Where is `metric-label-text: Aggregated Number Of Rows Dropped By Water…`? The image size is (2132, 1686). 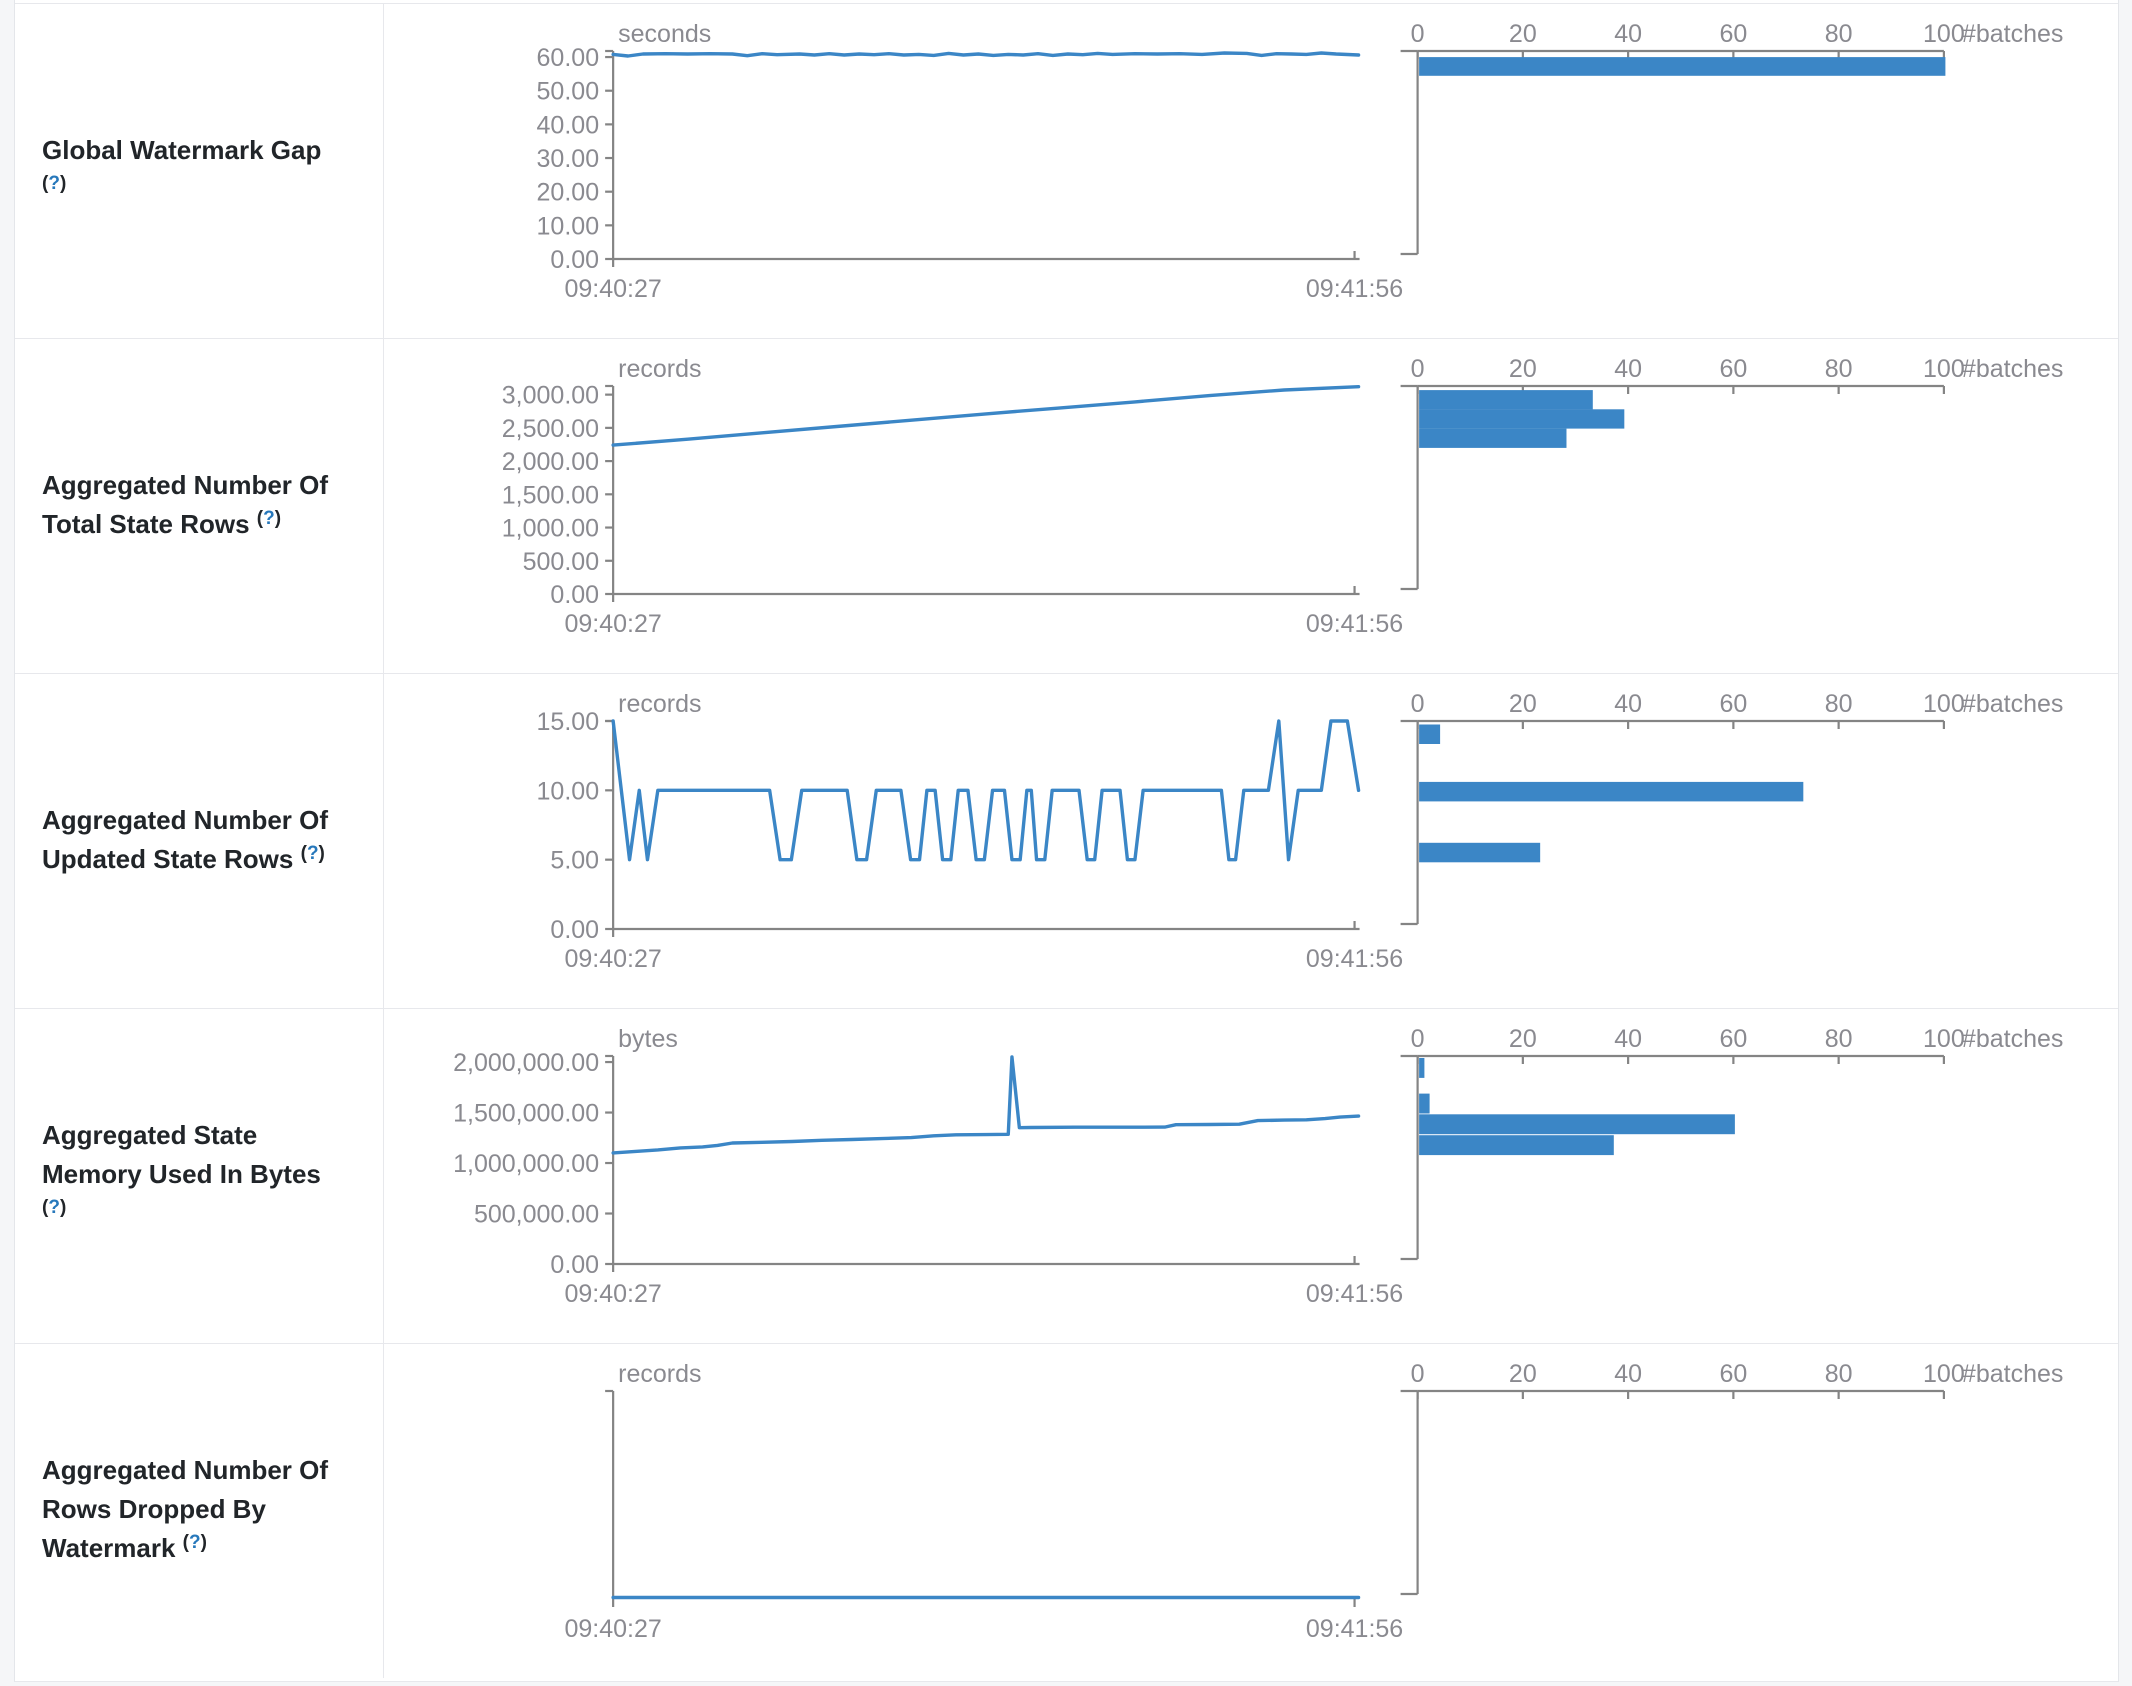
metric-label-text: Aggregated Number Of Rows Dropped By Water… is located at coordinates (207, 1511).